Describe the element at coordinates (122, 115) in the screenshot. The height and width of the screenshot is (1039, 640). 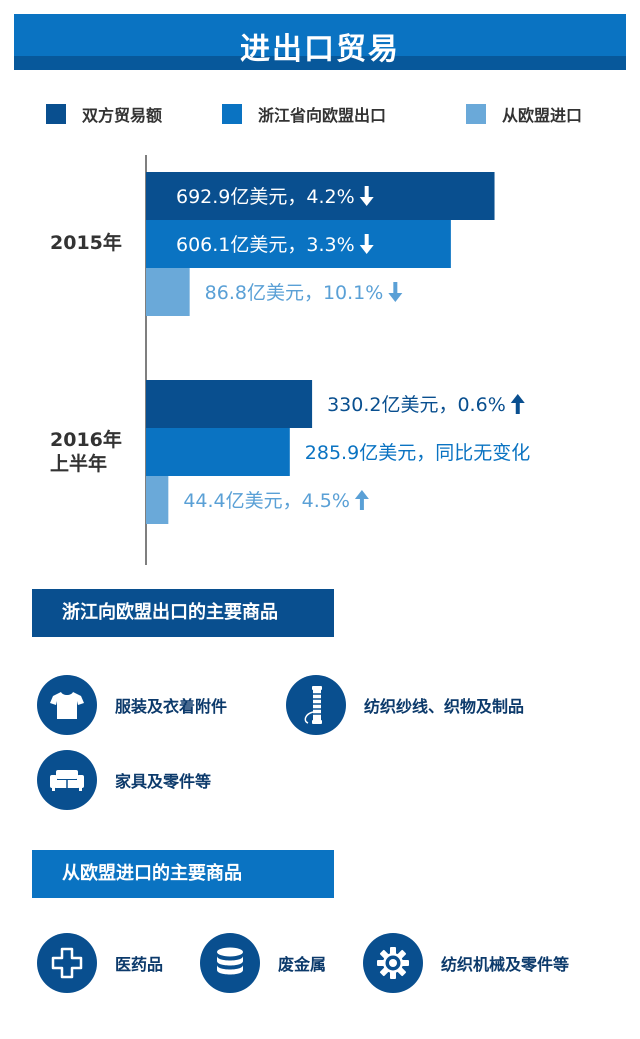
I see `legend-label: 双方贸易额` at that location.